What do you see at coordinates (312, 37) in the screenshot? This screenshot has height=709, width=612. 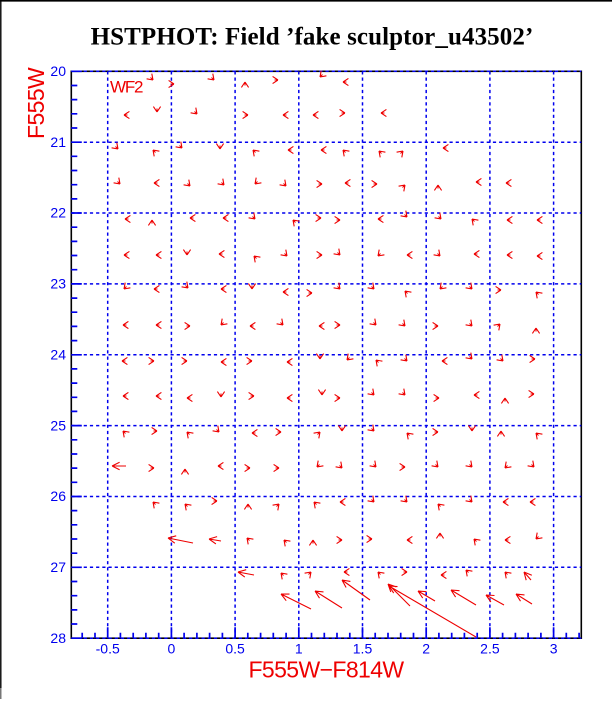 I see `svg-text:HSTPHOT: Field ’fake sculptor_: HSTPHOT: Field ’fake sculptor_u43502’` at bounding box center [312, 37].